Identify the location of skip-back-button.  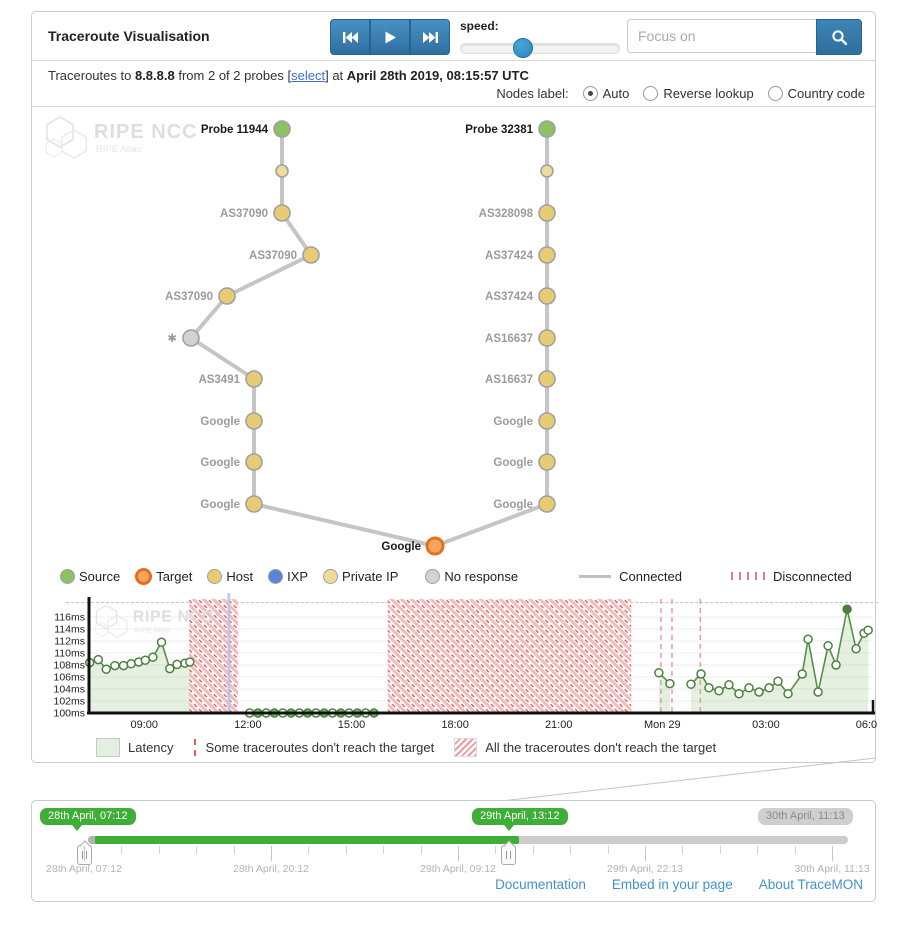
(350, 37).